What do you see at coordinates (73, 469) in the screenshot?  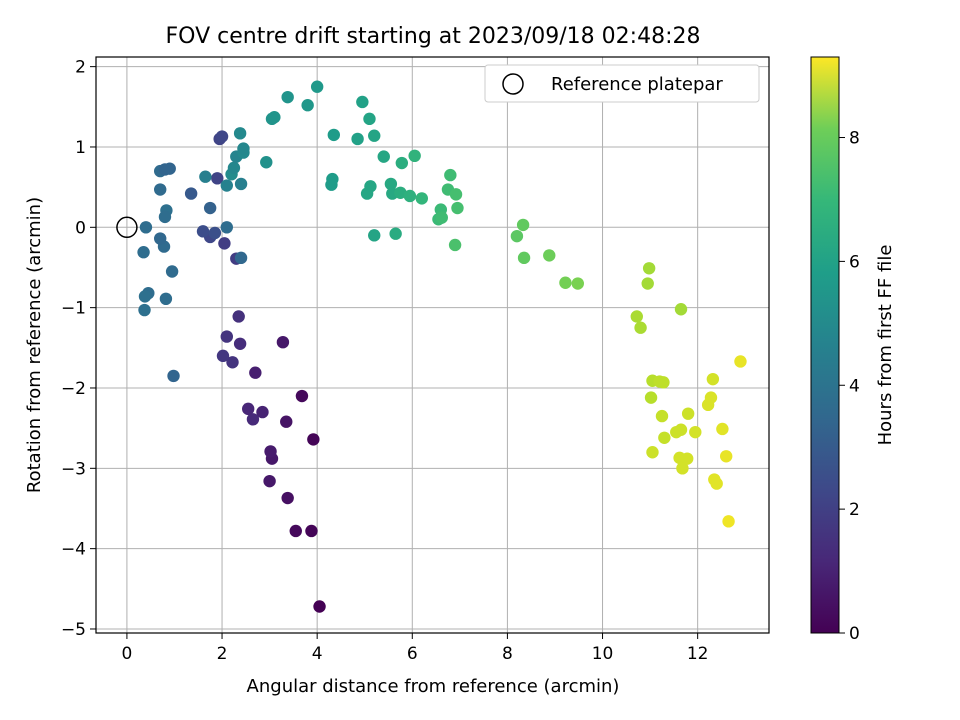 I see `y-tick-label: −3` at bounding box center [73, 469].